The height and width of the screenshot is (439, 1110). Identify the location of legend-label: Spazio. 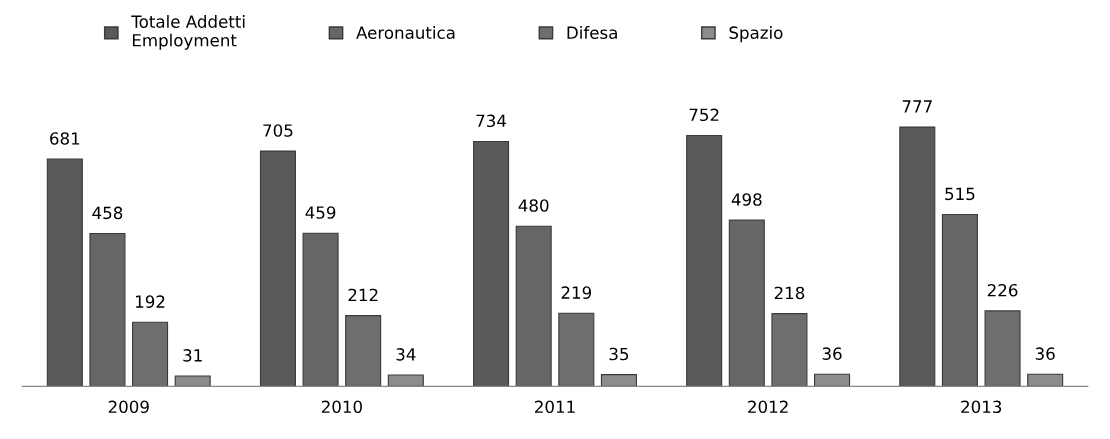
(756, 34).